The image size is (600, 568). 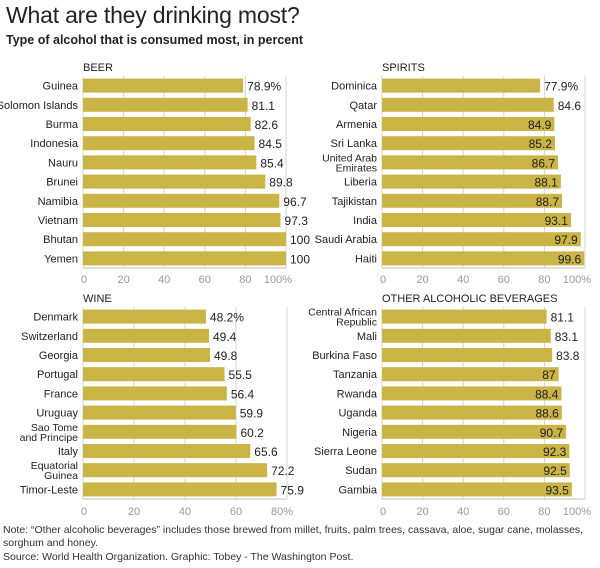 I want to click on value-label: 97.3, so click(x=297, y=221).